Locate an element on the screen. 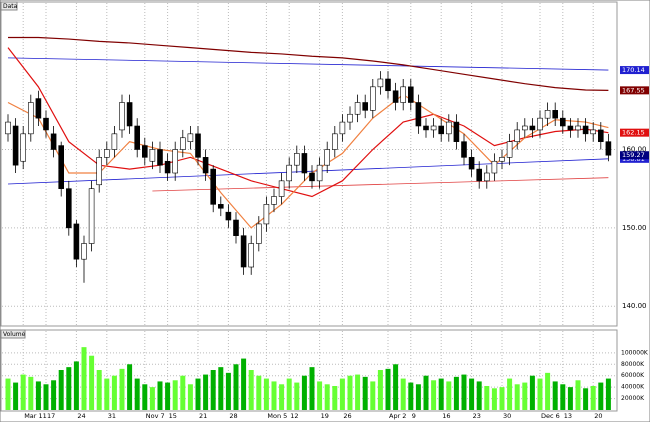 The width and height of the screenshot is (650, 422). y-tick-label: 140.00 is located at coordinates (634, 306).